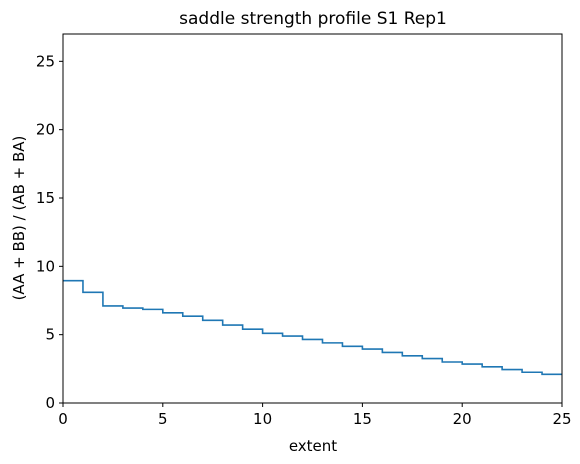  What do you see at coordinates (45, 266) in the screenshot?
I see `y-tick-label: 10` at bounding box center [45, 266].